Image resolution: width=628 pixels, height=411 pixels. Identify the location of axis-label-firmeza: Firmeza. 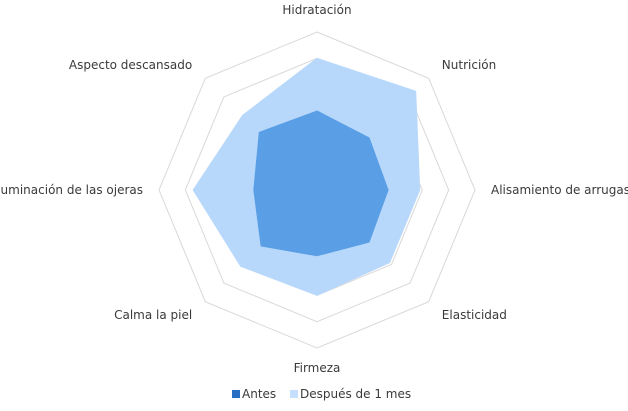
(317, 368).